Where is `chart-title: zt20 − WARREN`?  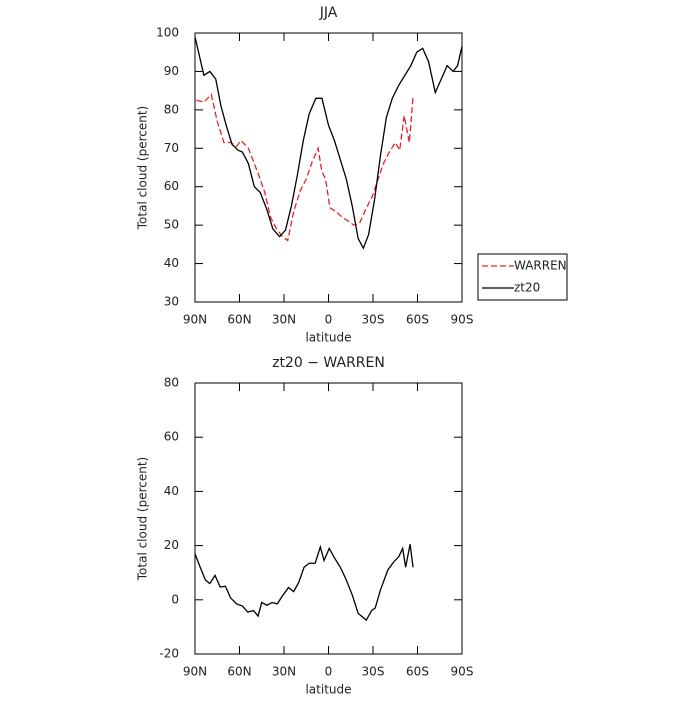
chart-title: zt20 − WARREN is located at coordinates (328, 363).